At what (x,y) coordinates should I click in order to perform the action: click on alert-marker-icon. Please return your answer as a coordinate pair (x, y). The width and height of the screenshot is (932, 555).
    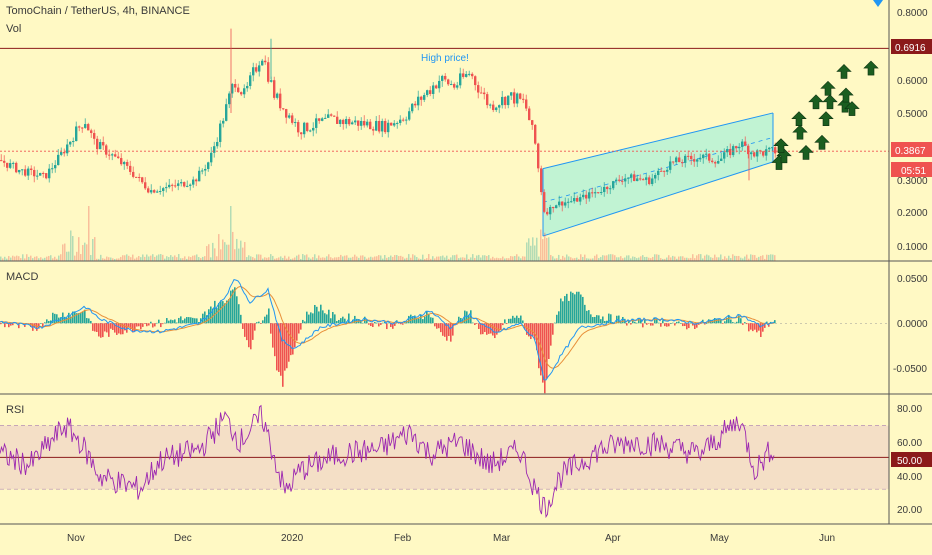
    Looking at the image, I should click on (878, 3).